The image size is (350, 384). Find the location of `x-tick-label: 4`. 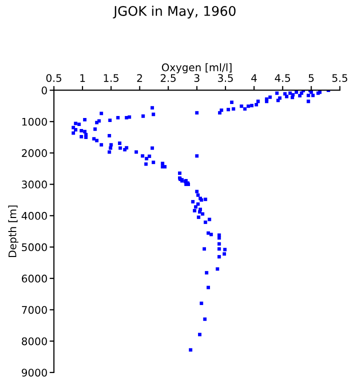

x-tick-label: 4 is located at coordinates (254, 78).